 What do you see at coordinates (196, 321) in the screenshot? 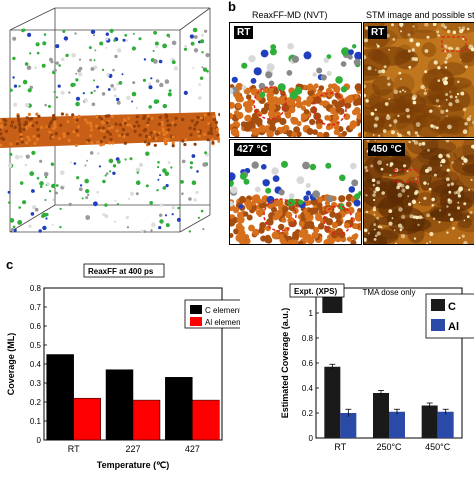
I see `legend-swatch` at bounding box center [196, 321].